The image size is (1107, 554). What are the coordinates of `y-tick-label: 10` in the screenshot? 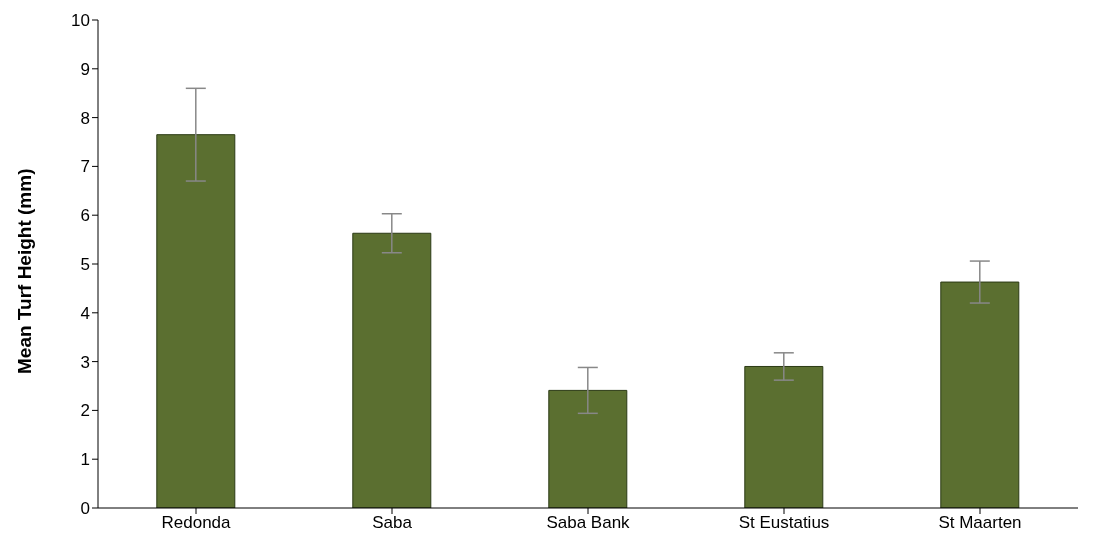 It's located at (80, 21).